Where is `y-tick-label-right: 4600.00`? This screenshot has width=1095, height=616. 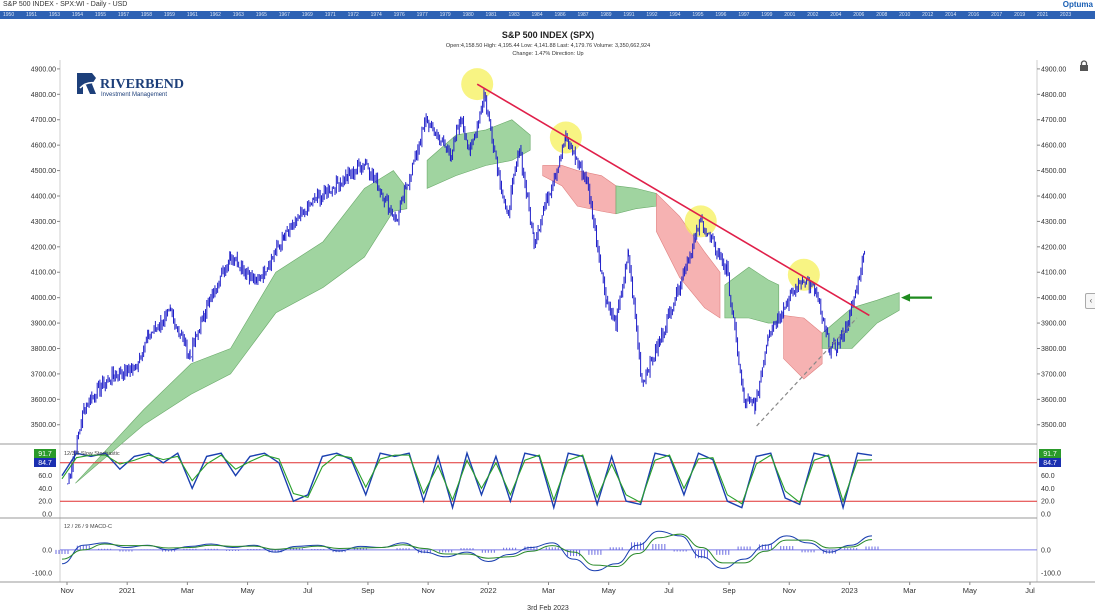
y-tick-label-right: 4600.00 is located at coordinates (1053, 146).